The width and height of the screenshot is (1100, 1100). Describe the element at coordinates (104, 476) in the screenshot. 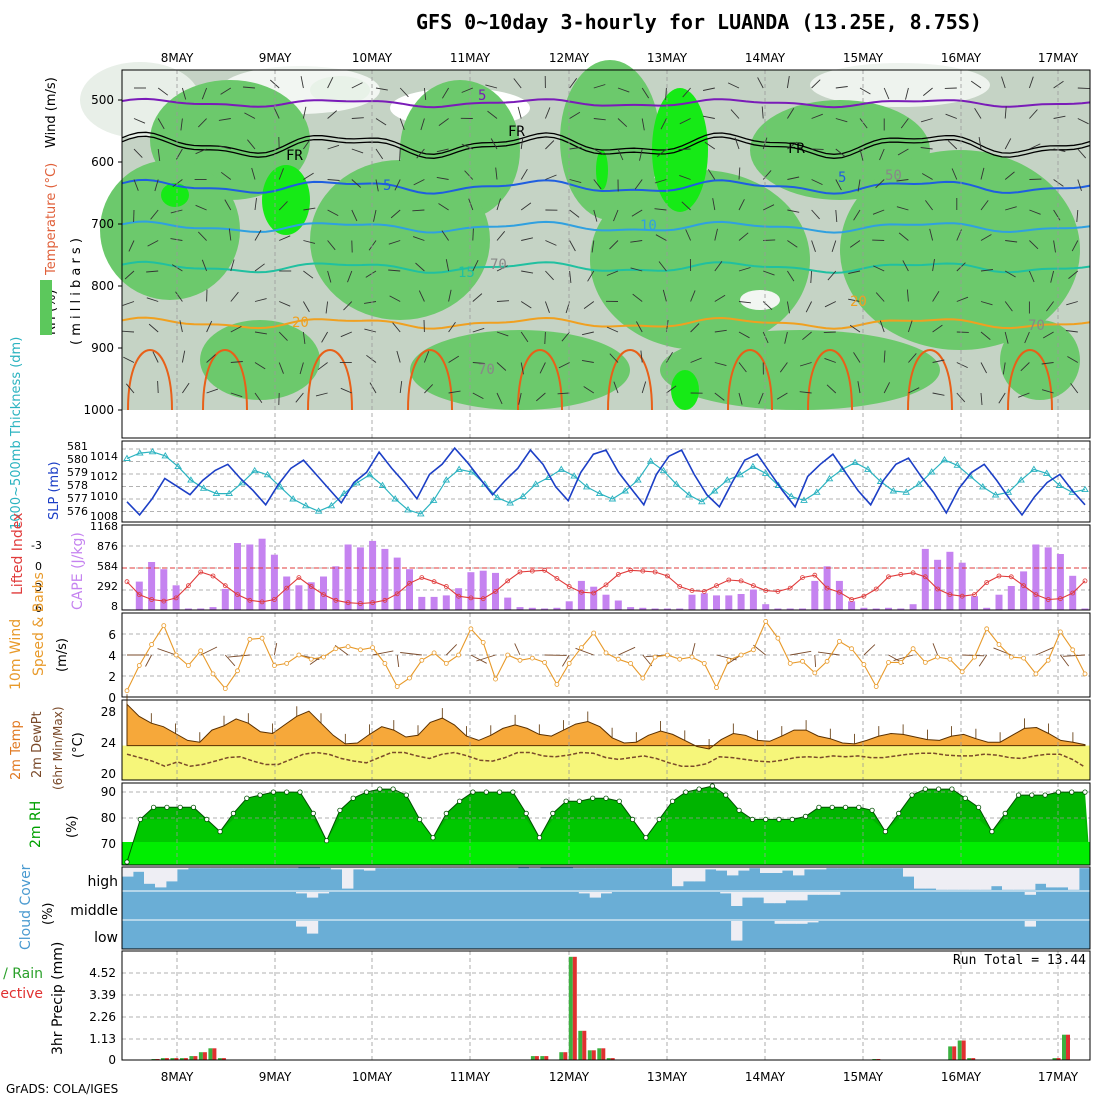

I see `slp-tick-label: 1012` at that location.